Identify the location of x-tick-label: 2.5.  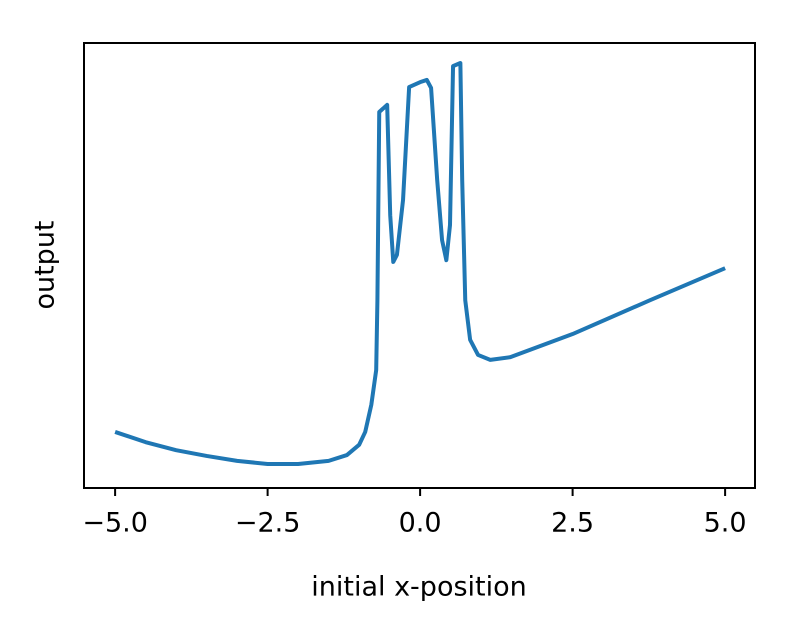
(572, 523).